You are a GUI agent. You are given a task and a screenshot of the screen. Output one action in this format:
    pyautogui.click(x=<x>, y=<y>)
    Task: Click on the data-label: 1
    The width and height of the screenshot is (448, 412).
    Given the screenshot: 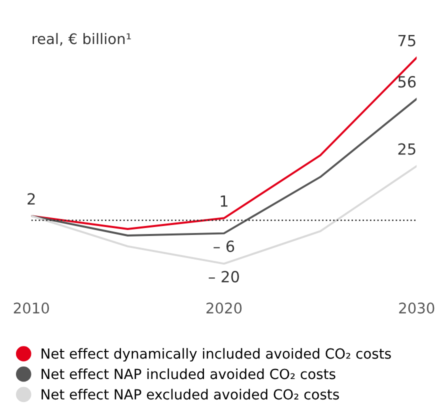 What is the action you would take?
    pyautogui.click(x=224, y=201)
    